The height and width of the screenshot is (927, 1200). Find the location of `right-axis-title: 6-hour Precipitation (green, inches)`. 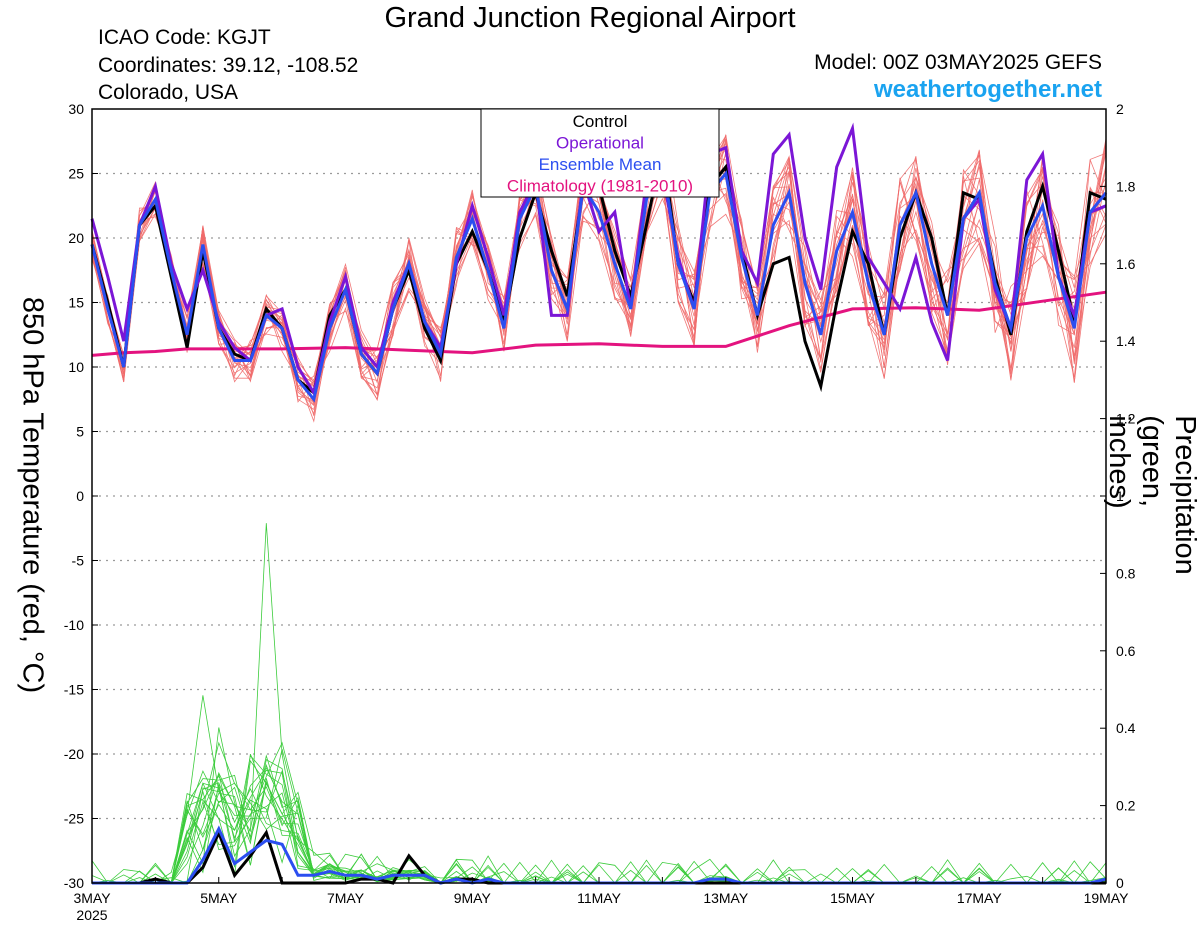

right-axis-title: 6-hour Precipitation (green, inches) is located at coordinates (1151, 495).